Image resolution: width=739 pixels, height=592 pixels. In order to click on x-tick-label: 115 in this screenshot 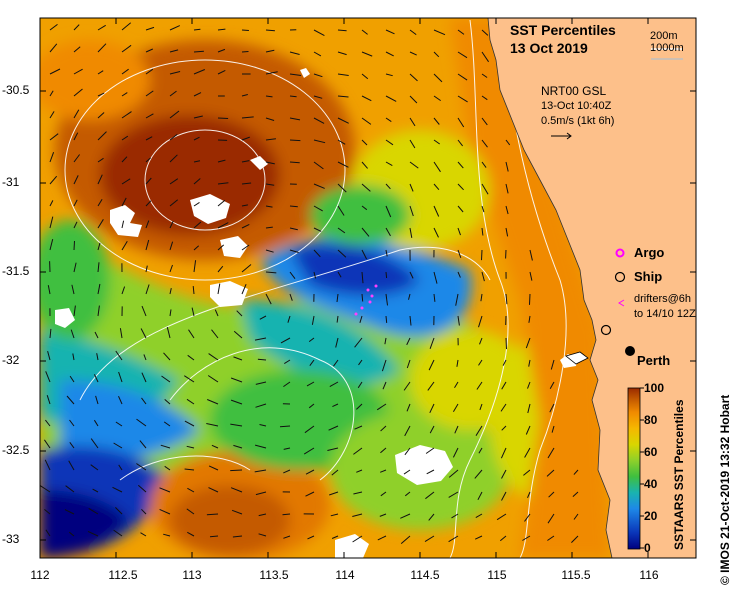, I will do `click(497, 575)`.